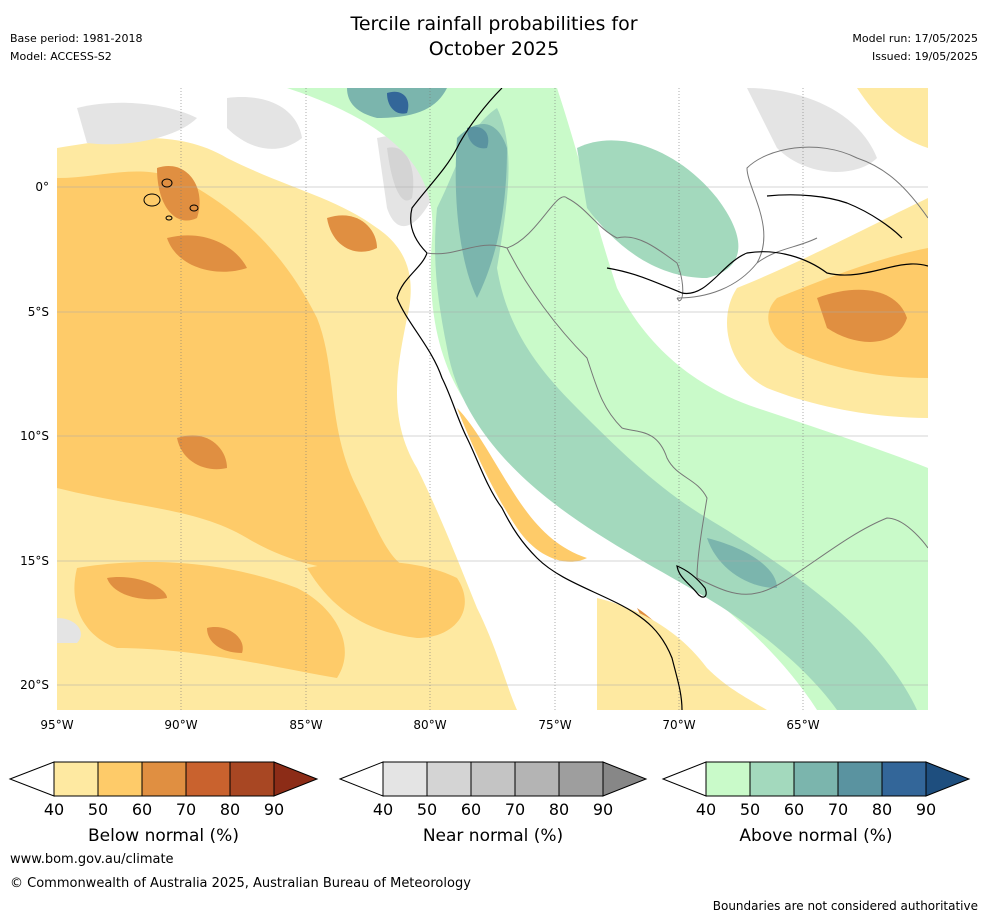  Describe the element at coordinates (494, 24) in the screenshot. I see `title-line-1: Tercile rainfall probabilities for` at that location.